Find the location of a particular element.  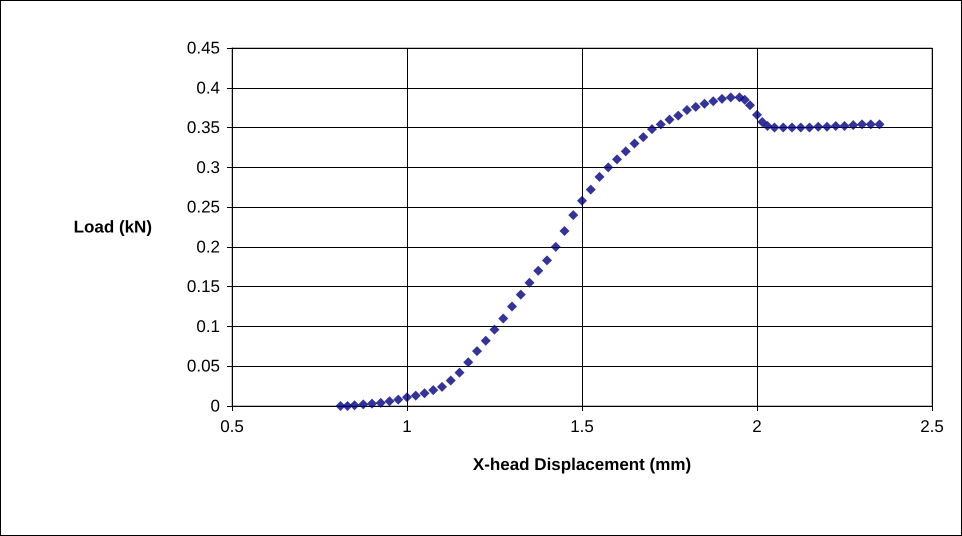

y-tick-label: 0.35 is located at coordinates (203, 128).